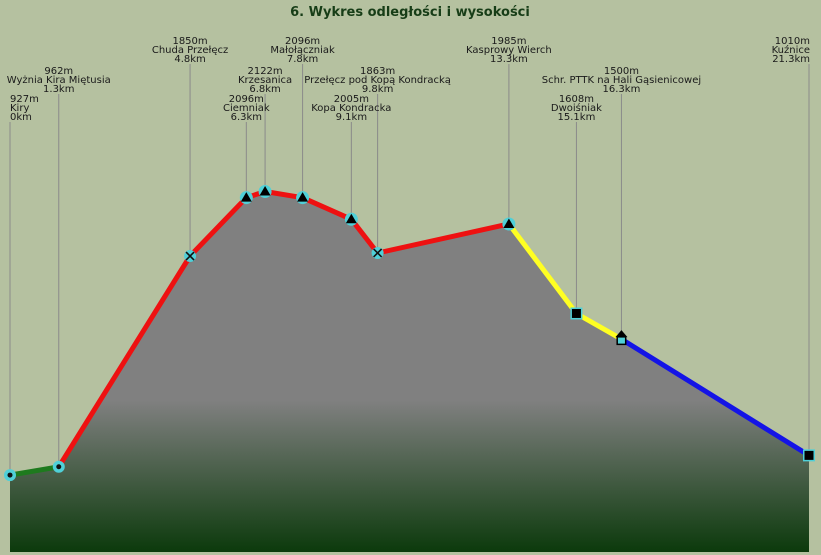 The width and height of the screenshot is (821, 555). What do you see at coordinates (792, 41) in the screenshot?
I see `point-elevation-label: 1010m` at bounding box center [792, 41].